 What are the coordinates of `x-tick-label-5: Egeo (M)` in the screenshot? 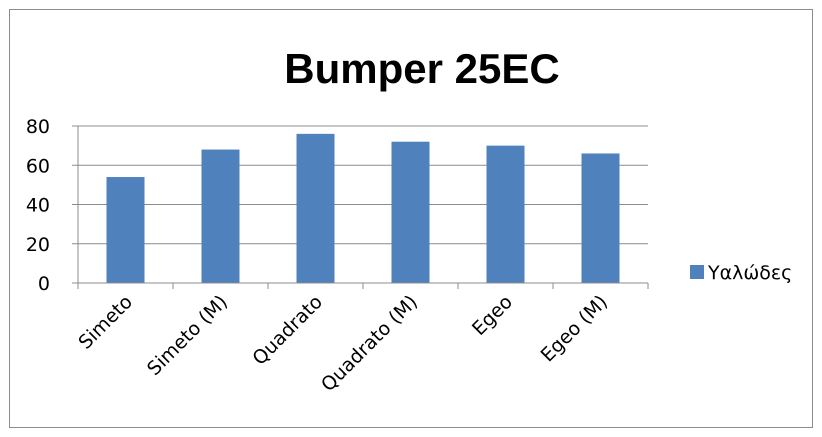 It's located at (574, 328).